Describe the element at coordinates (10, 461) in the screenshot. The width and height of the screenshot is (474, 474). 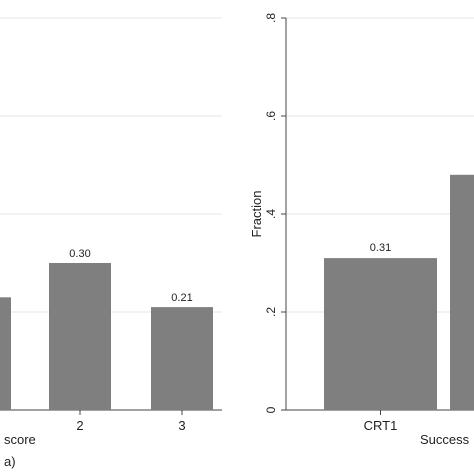
I see `left-panel-caption: a)` at that location.